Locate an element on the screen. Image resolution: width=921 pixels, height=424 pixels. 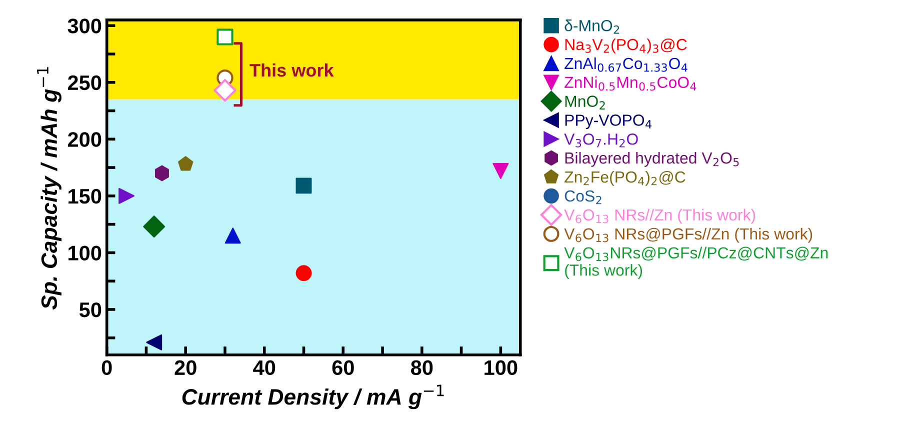
legend-label: PPy-VOPO$_{4}$ is located at coordinates (608, 122).